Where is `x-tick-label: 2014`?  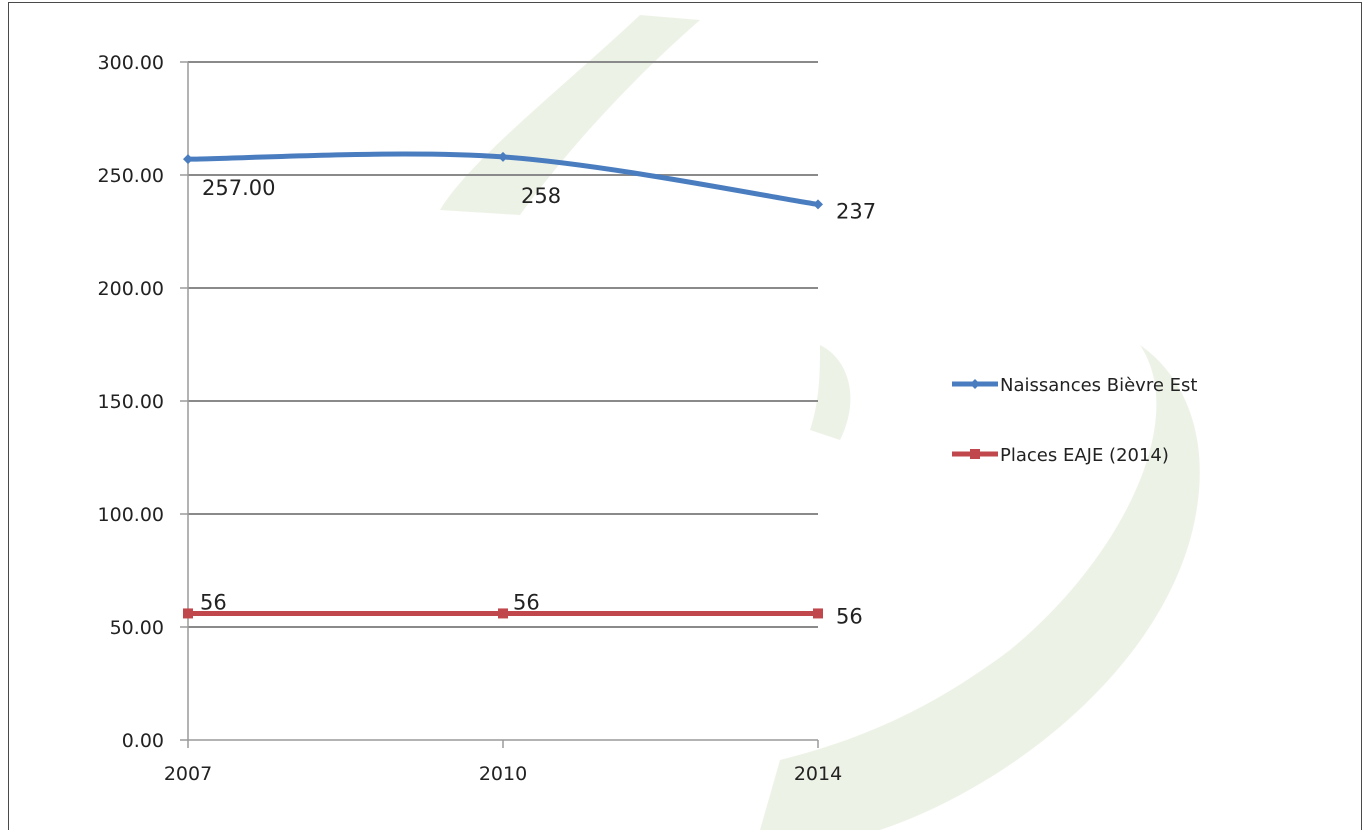
x-tick-label: 2014 is located at coordinates (818, 774).